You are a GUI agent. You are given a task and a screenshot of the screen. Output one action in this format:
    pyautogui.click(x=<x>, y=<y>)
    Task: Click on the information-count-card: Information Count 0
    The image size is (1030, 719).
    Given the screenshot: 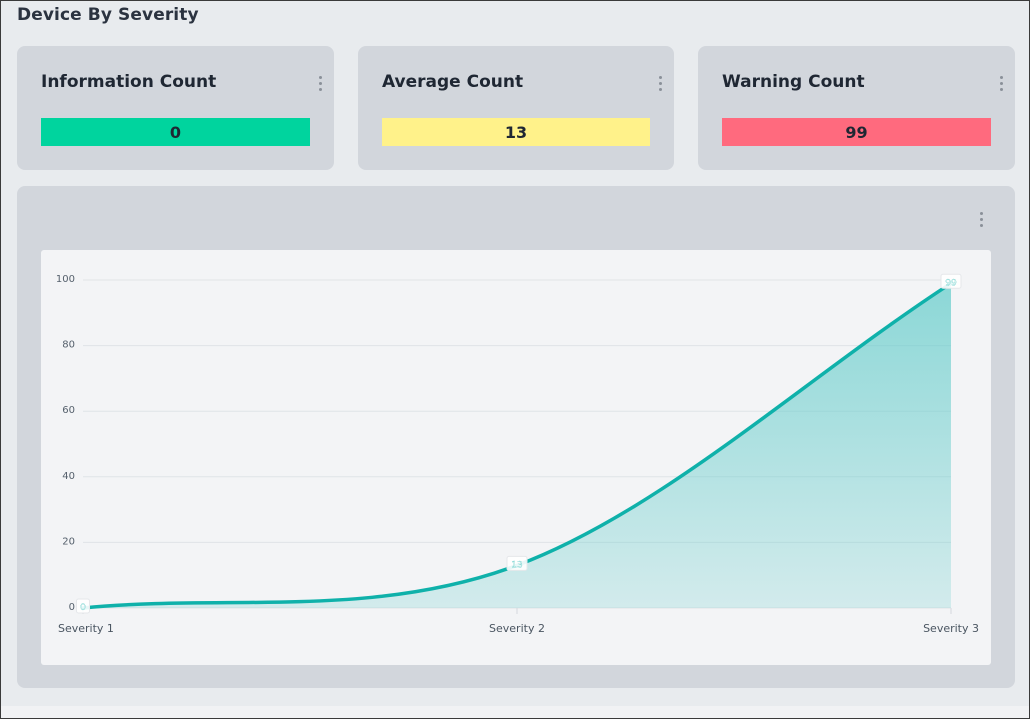 What is the action you would take?
    pyautogui.click(x=175, y=108)
    